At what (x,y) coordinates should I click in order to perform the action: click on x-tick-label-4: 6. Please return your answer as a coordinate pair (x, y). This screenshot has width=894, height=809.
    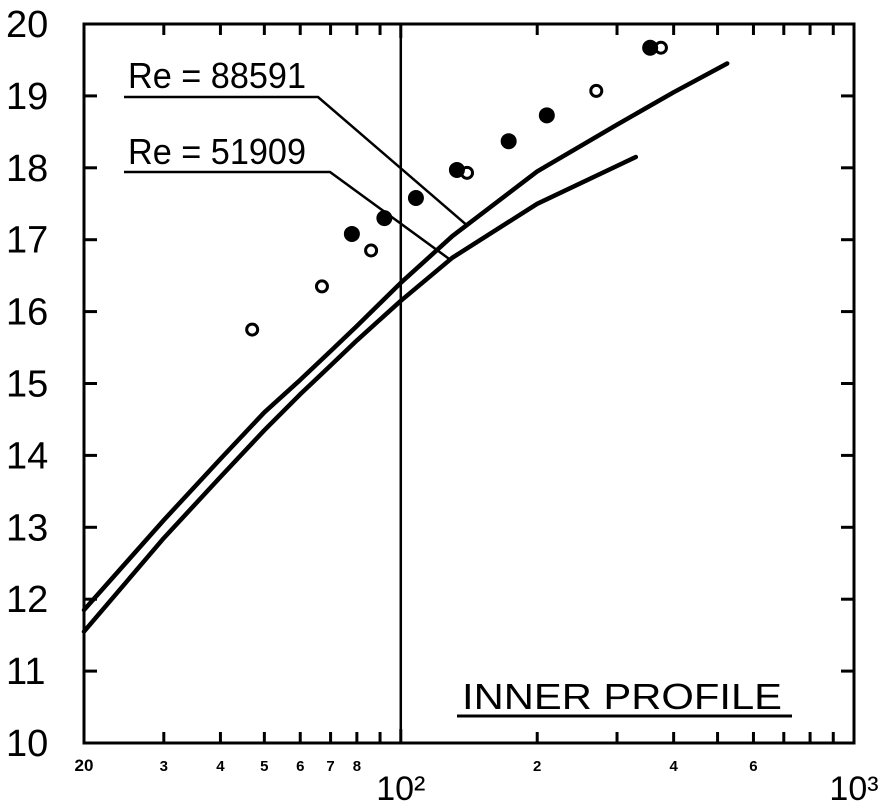
    Looking at the image, I should click on (300, 766).